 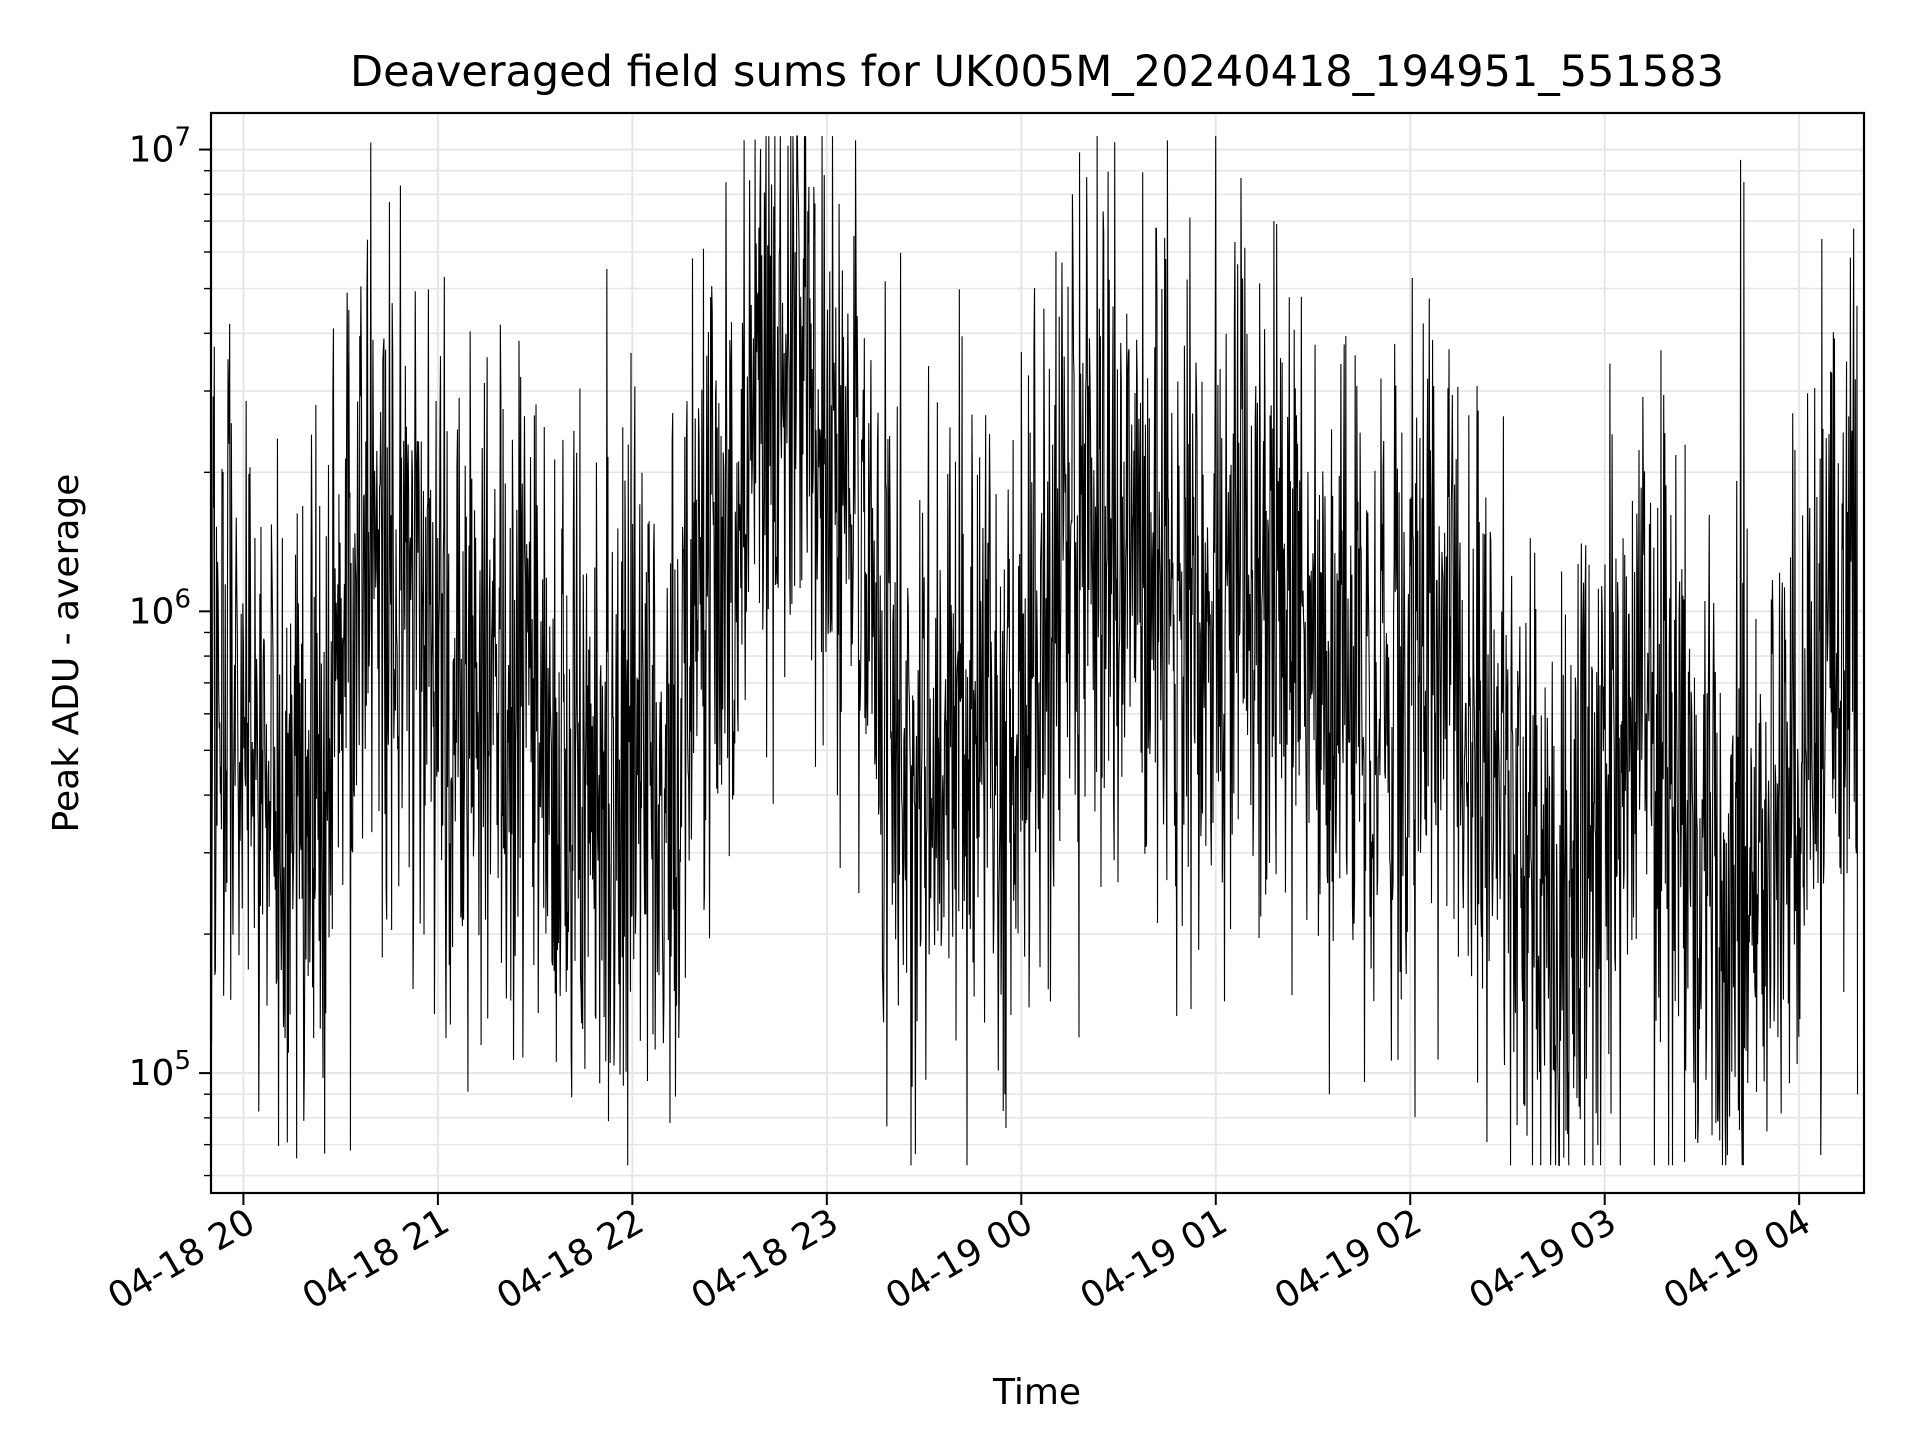 I want to click on y-tick-label: 10⁵, so click(x=160, y=1070).